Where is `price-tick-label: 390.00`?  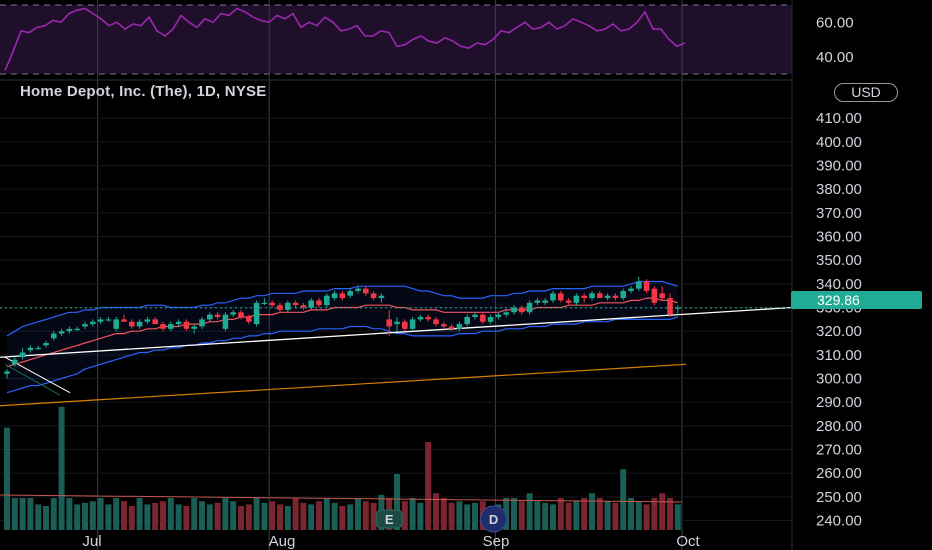 price-tick-label: 390.00 is located at coordinates (839, 166).